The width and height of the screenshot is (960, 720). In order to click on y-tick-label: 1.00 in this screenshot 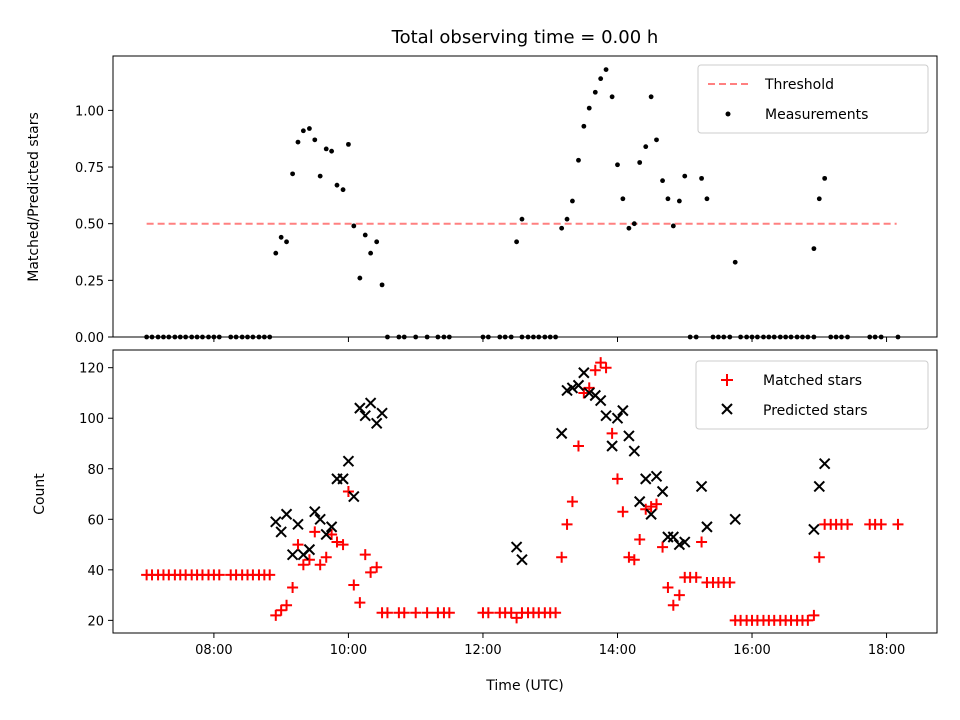, I will do `click(89, 111)`.